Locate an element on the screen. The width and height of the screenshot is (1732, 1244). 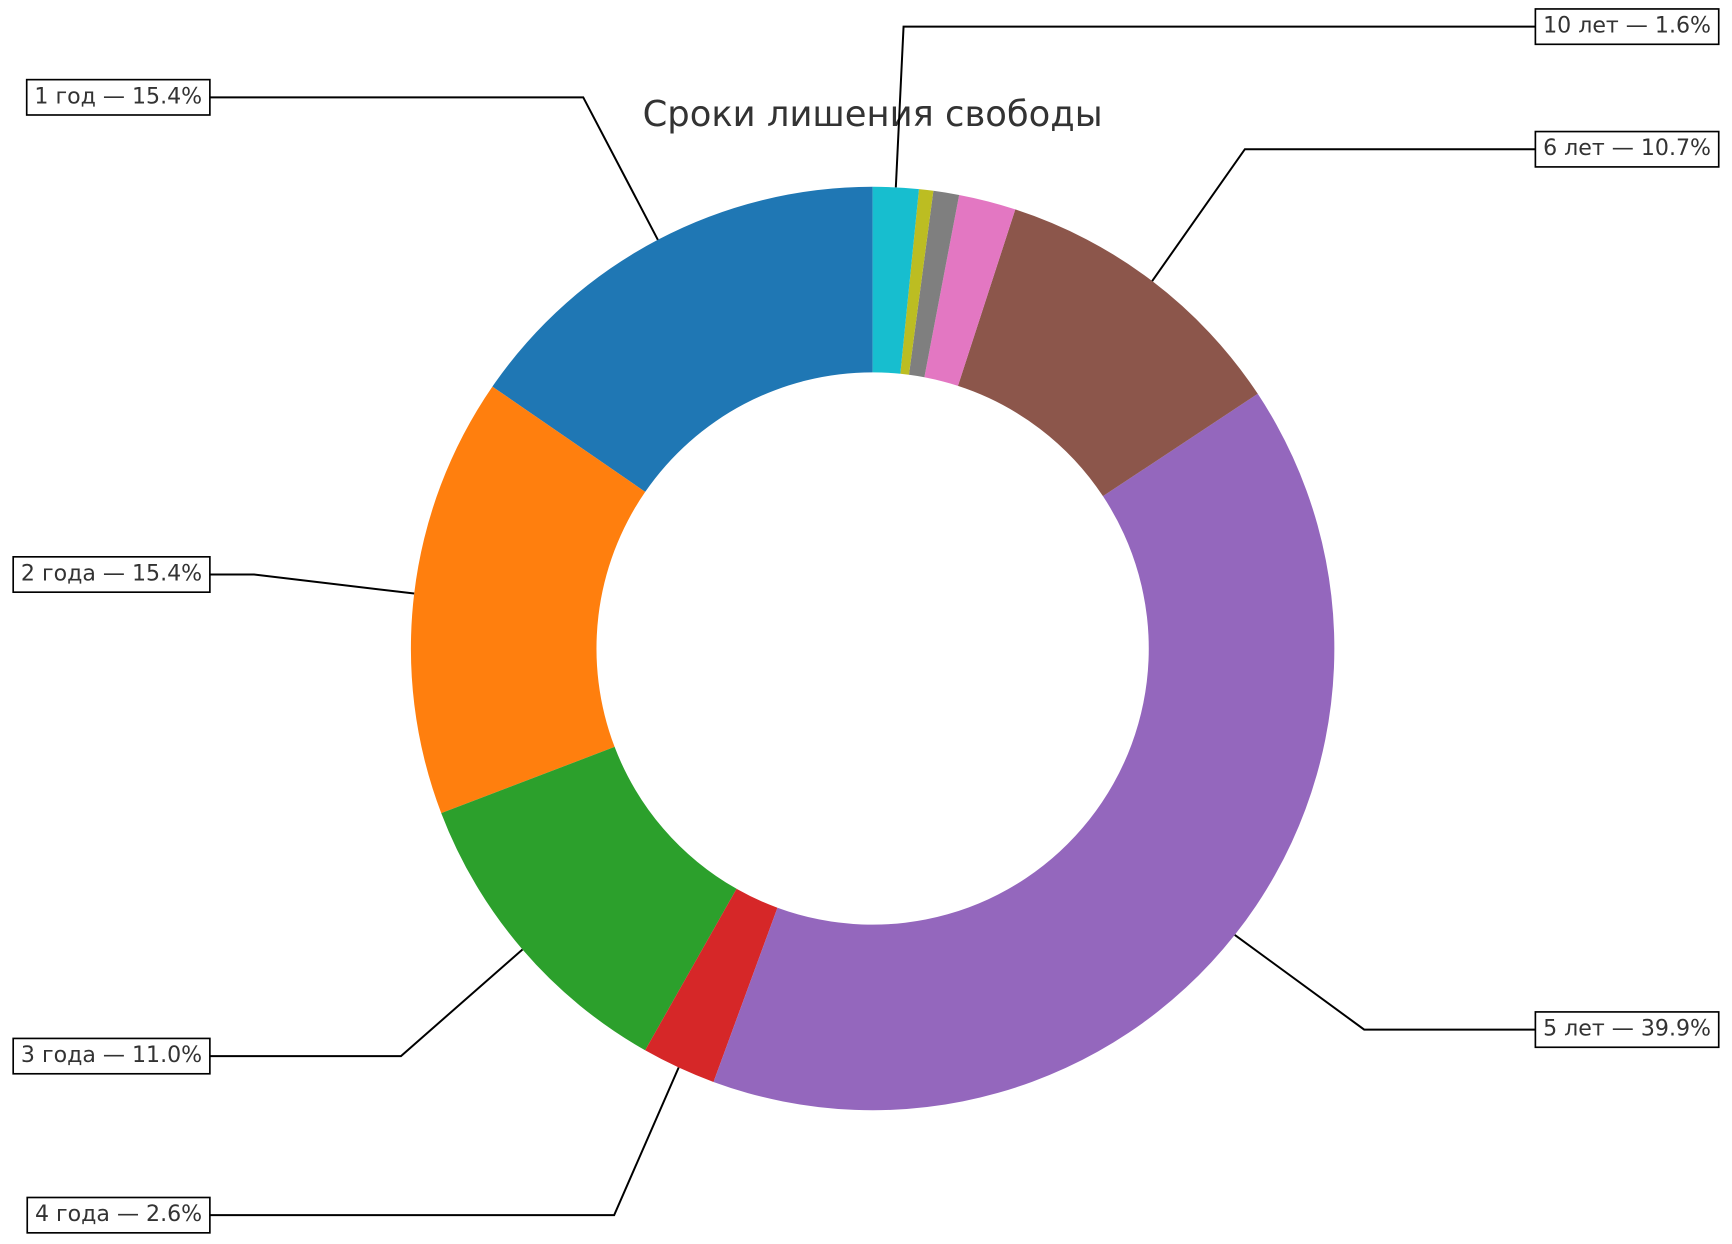
slice-label: 4 года — 2.6% is located at coordinates (353, 1150).